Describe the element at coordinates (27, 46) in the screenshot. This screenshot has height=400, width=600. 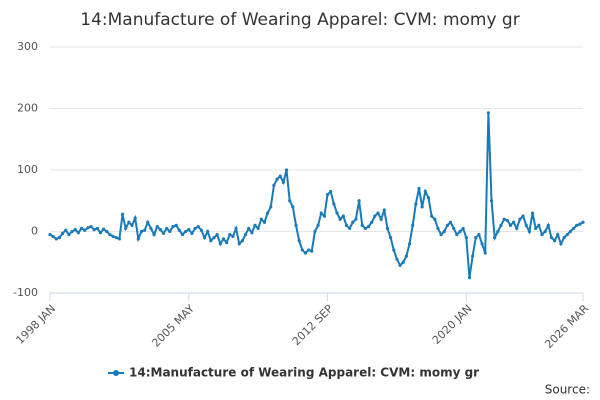
I see `y-tick-label: 300` at that location.